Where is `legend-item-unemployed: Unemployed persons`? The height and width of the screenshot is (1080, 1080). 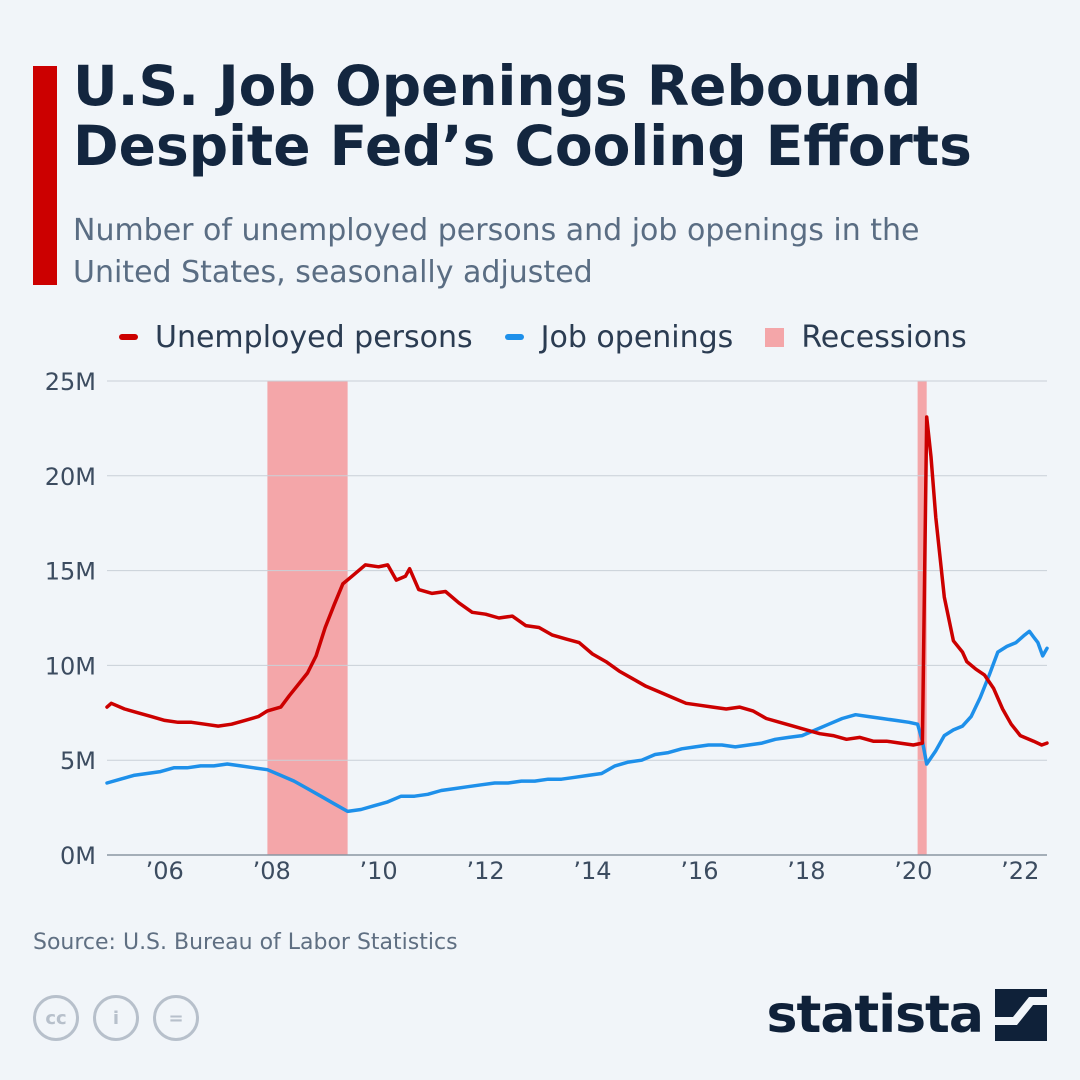
legend-item-unemployed: Unemployed persons is located at coordinates (296, 337).